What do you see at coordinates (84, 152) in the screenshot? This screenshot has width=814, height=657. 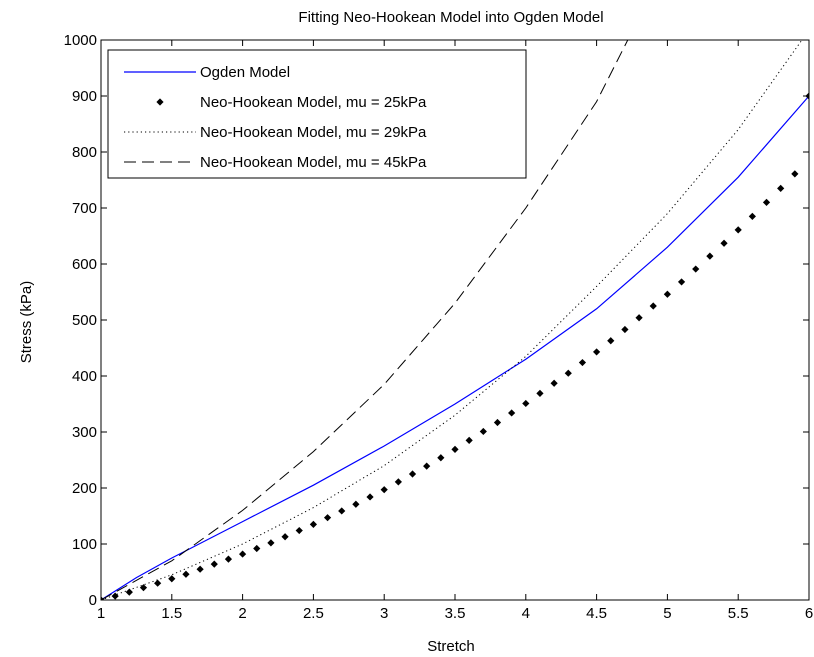 I see `y-tick-label-9: 800` at bounding box center [84, 152].